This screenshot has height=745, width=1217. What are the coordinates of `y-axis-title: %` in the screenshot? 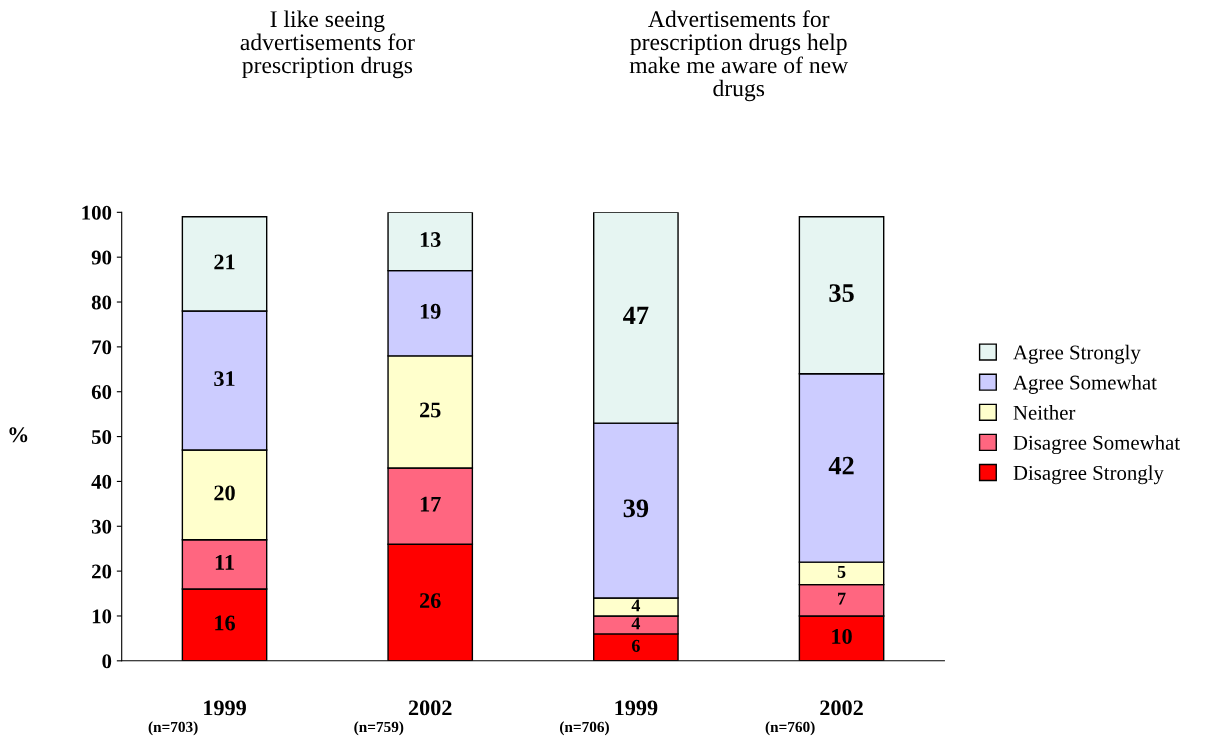 It's located at (18, 435).